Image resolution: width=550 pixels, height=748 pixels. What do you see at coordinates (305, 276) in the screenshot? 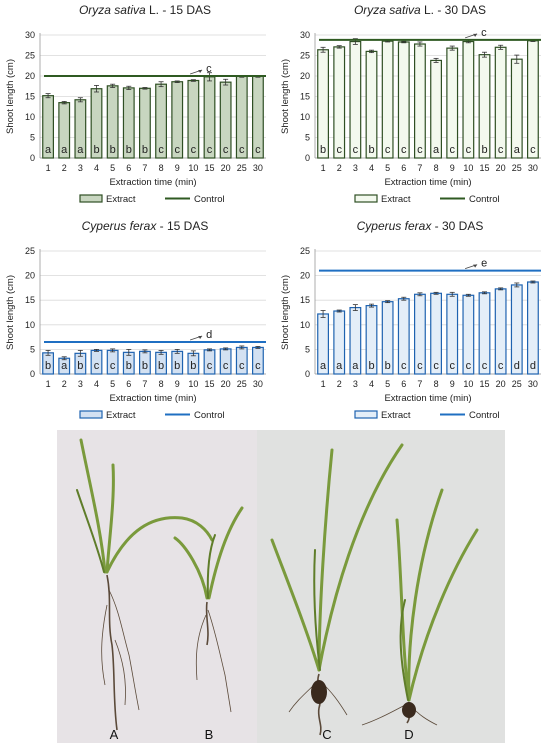
I see `y-tick-label: 20` at bounding box center [305, 276].